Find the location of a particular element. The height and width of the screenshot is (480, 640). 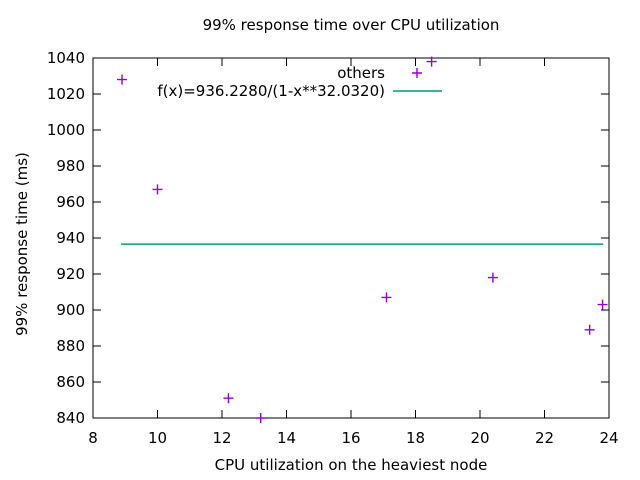

x-tick-label: 10 is located at coordinates (157, 438).